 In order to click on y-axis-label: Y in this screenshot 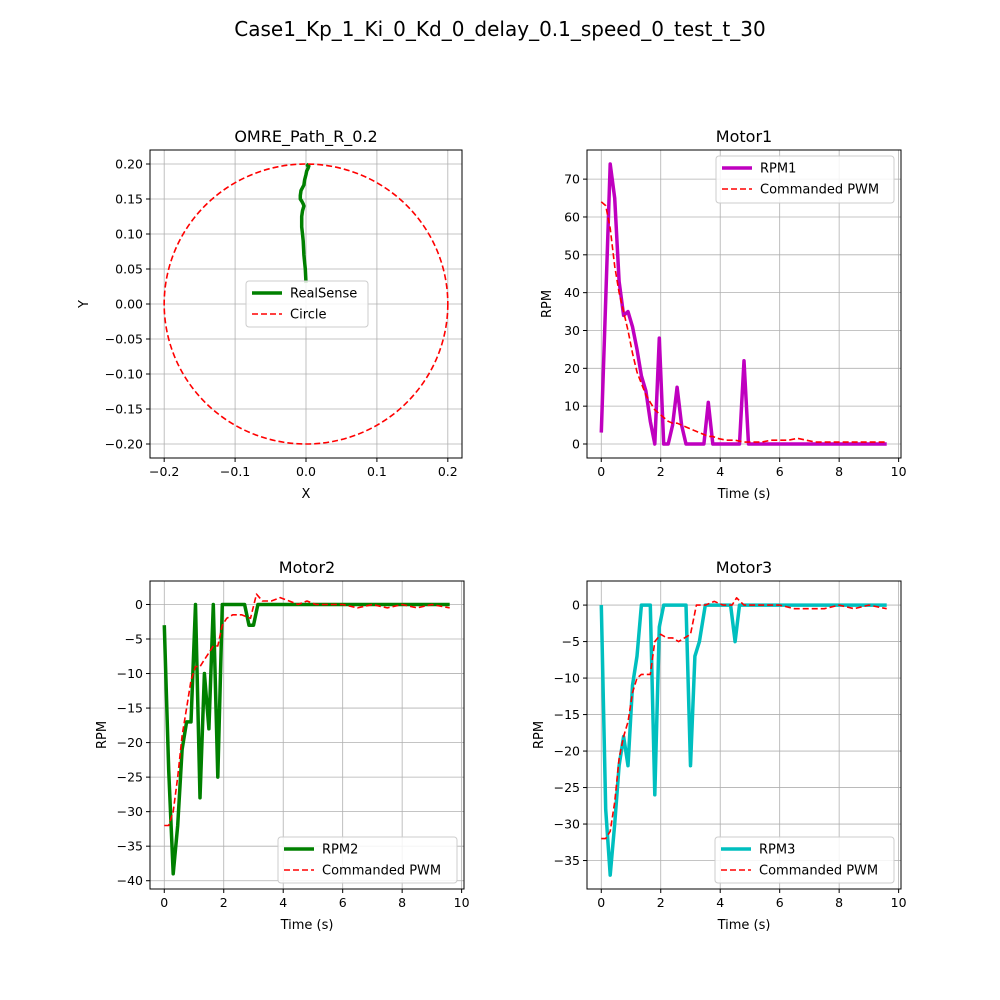, I will do `click(84, 304)`.